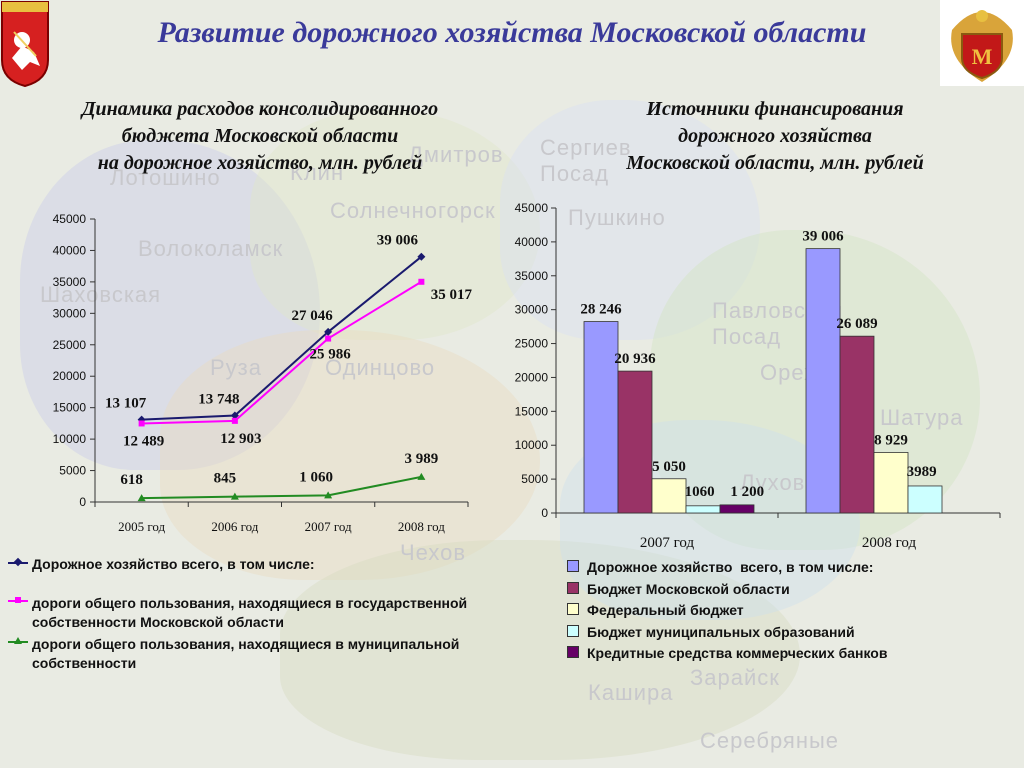 The image size is (1024, 768). Describe the element at coordinates (982, 56) in the screenshot. I see `svg-text: М` at that location.